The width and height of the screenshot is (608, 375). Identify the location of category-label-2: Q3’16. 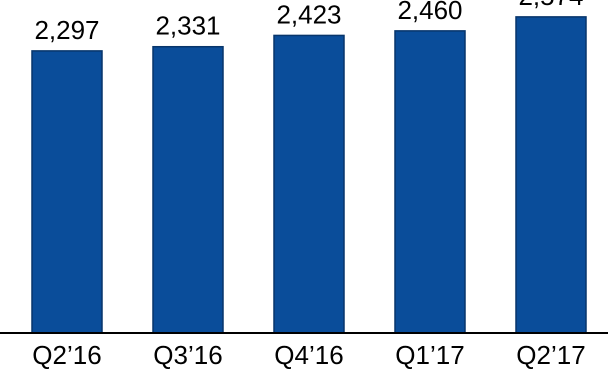
(187, 355).